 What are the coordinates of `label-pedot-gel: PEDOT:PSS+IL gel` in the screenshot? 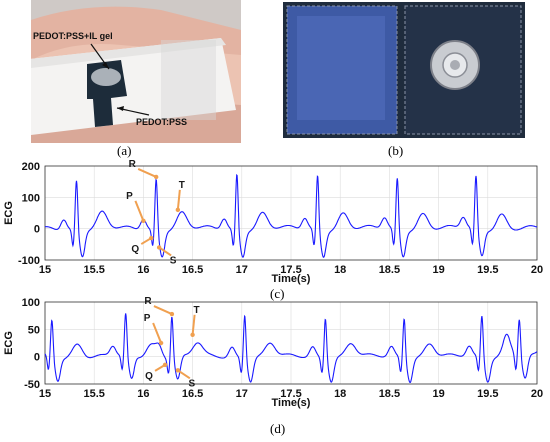 It's located at (73, 36).